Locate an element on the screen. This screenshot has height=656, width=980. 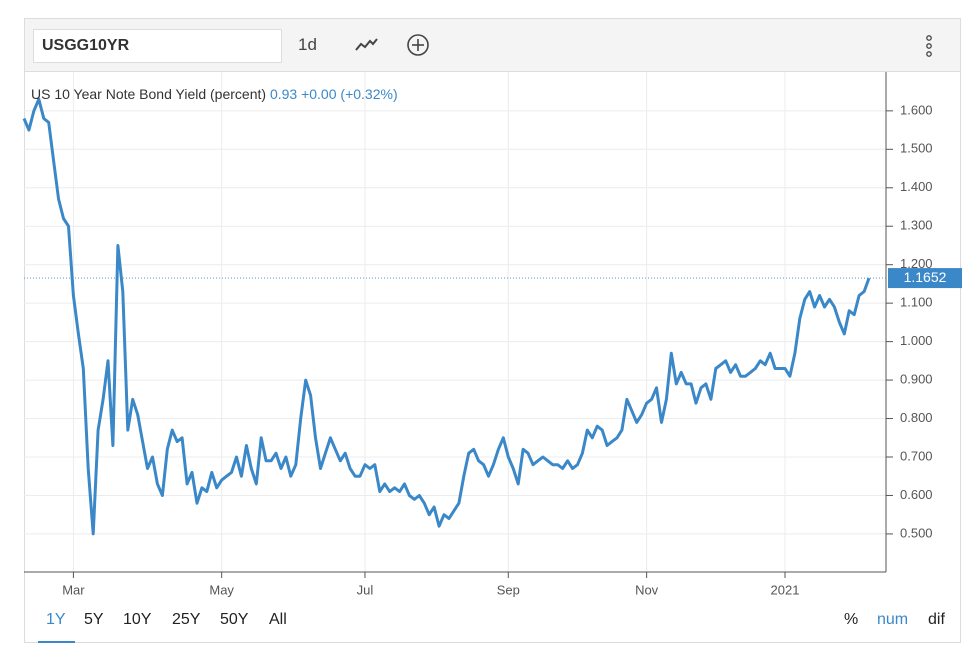
range-button: 50Y is located at coordinates (234, 619).